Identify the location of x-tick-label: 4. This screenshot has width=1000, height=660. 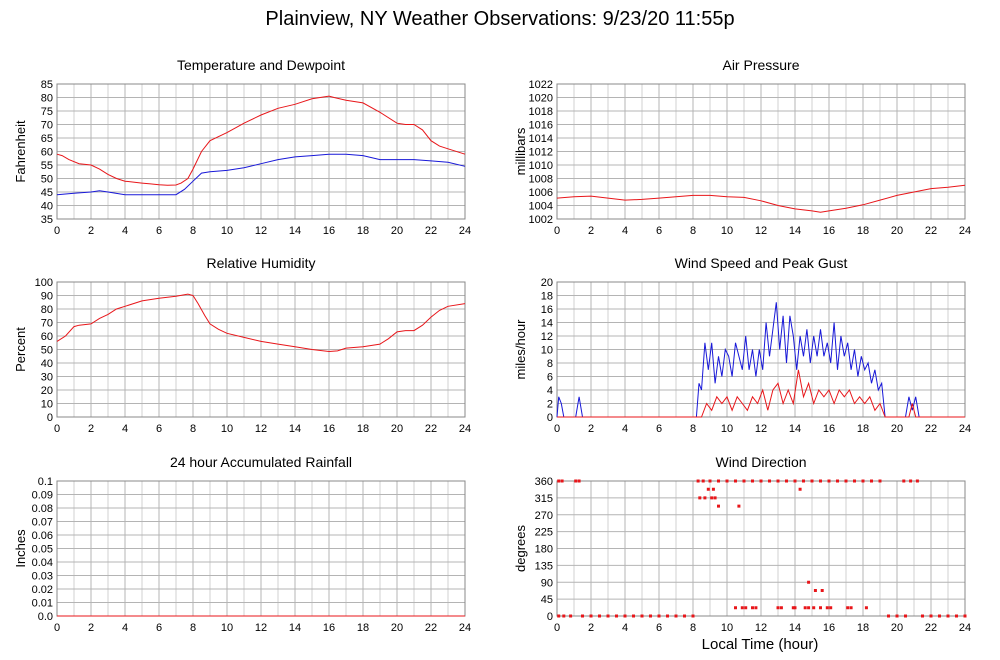
(125, 628).